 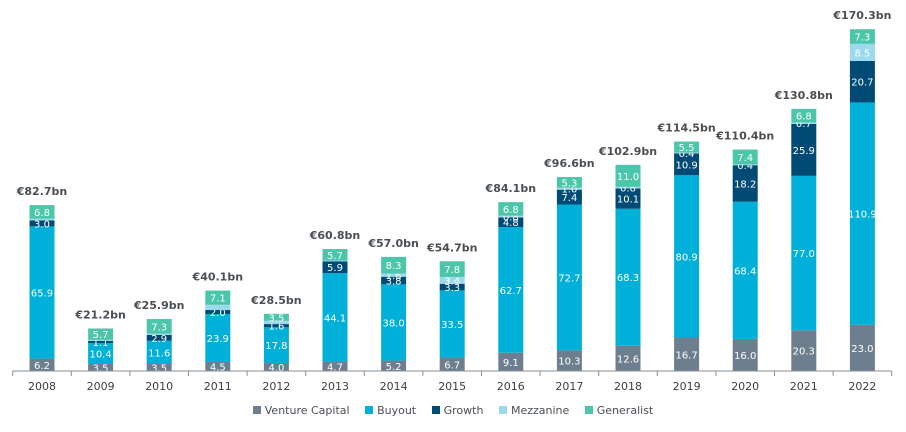 What do you see at coordinates (394, 266) in the screenshot?
I see `segment-value-label: 8.3` at bounding box center [394, 266].